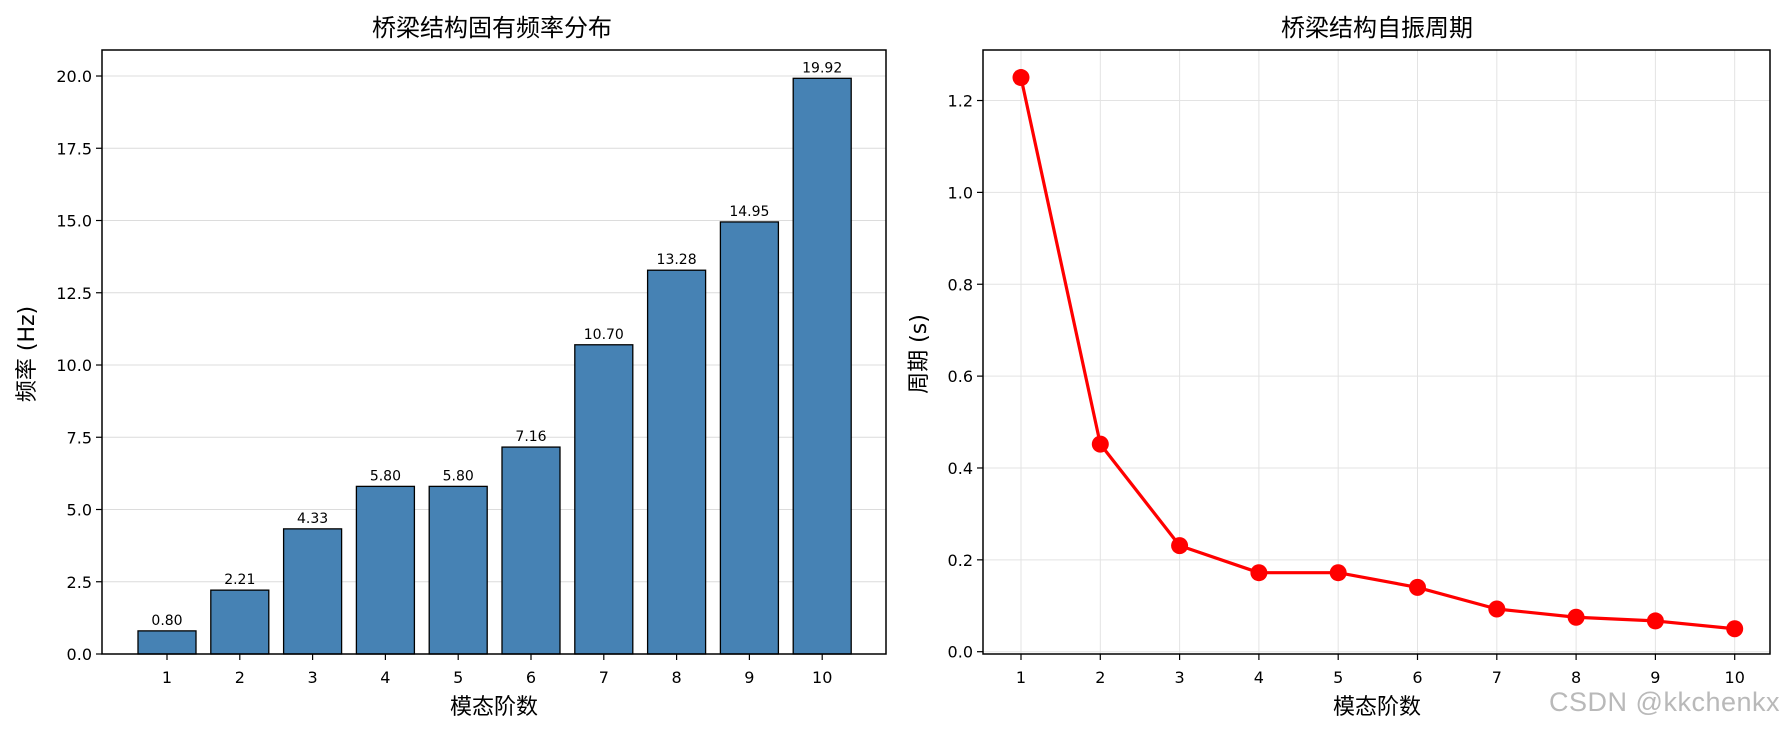  Describe the element at coordinates (74, 148) in the screenshot. I see `y-tick-label: 17.5` at that location.